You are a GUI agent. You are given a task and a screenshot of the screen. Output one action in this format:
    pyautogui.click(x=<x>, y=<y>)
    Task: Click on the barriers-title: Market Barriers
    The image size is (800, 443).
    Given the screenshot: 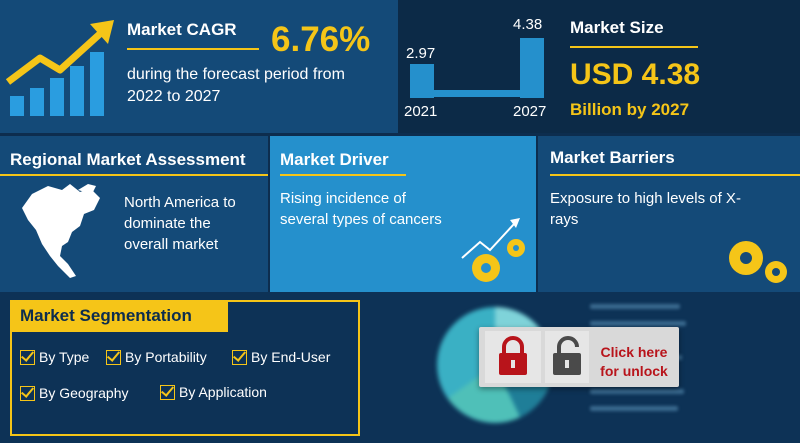 What is the action you would take?
    pyautogui.click(x=612, y=157)
    